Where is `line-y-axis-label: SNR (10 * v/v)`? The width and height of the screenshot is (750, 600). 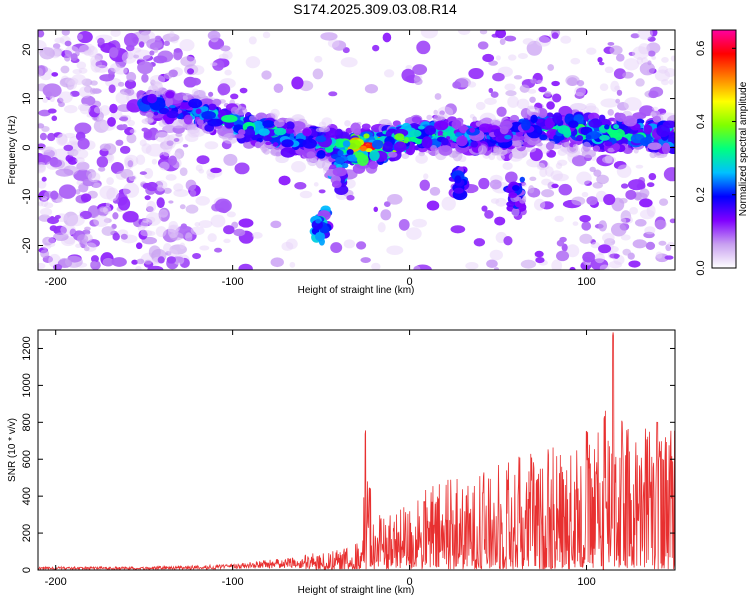 line-y-axis-label: SNR (10 * v/v) is located at coordinates (12, 450).